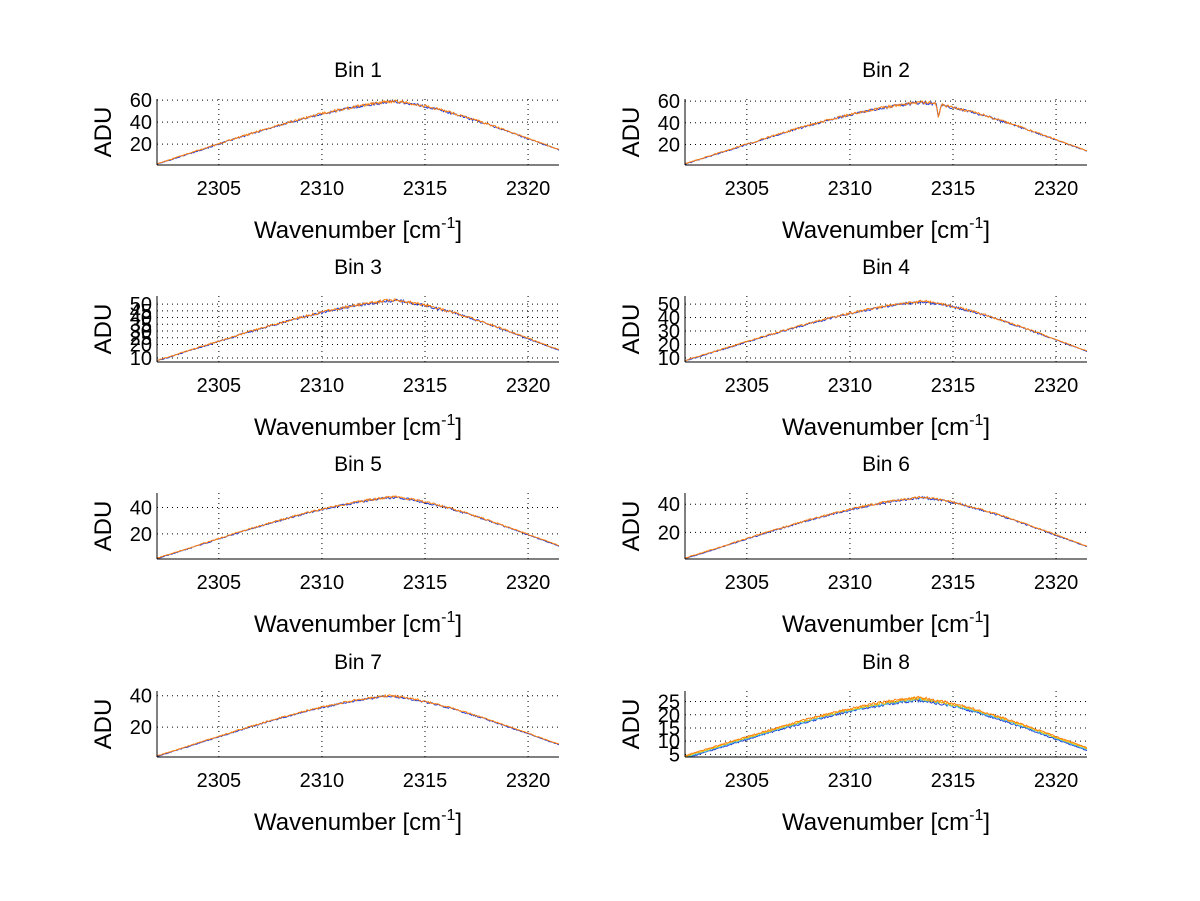 This screenshot has height=901, width=1200. Describe the element at coordinates (528, 189) in the screenshot. I see `chart-1-xtick-3: 2320` at that location.